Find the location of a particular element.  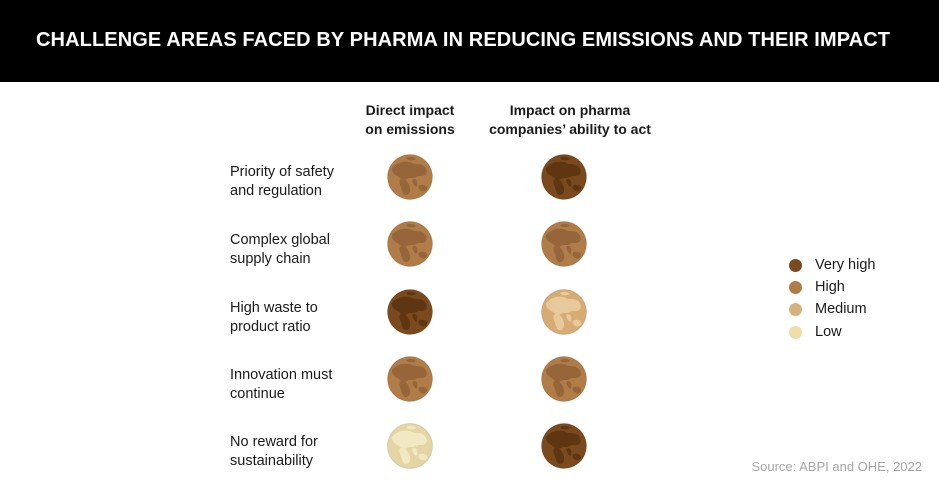

source-note: Source: ABPI and OHE, 2022 is located at coordinates (836, 466).